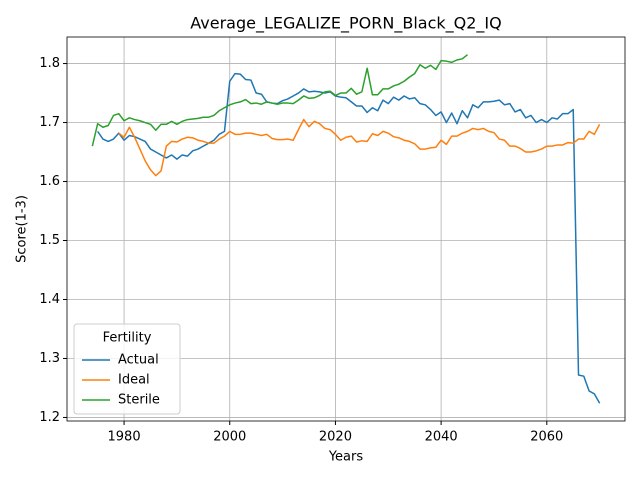 The height and width of the screenshot is (480, 640). Describe the element at coordinates (49, 299) in the screenshot. I see `y-tick-label: 1.4` at that location.